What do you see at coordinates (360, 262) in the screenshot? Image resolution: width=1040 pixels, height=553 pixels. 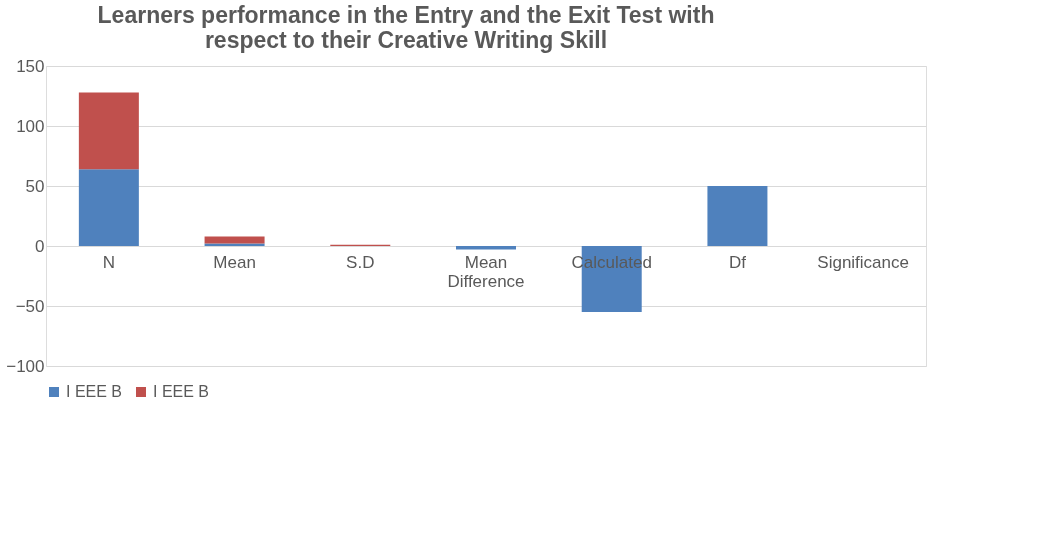 I see `x-tick-label: S.D` at bounding box center [360, 262].